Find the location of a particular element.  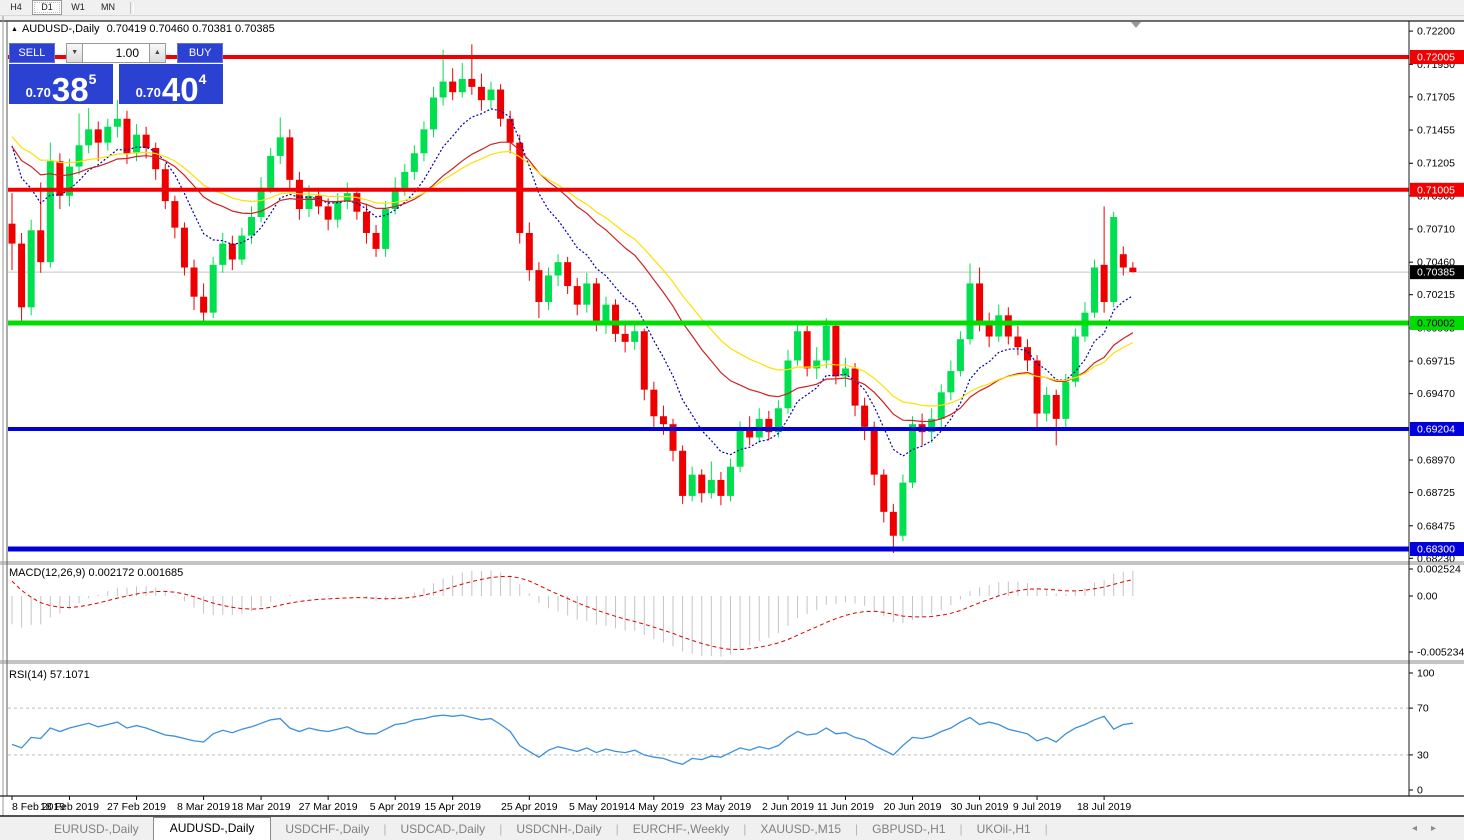

chart-tab-gbpusd-h1: GBPUSD-,H1 is located at coordinates (909, 829).